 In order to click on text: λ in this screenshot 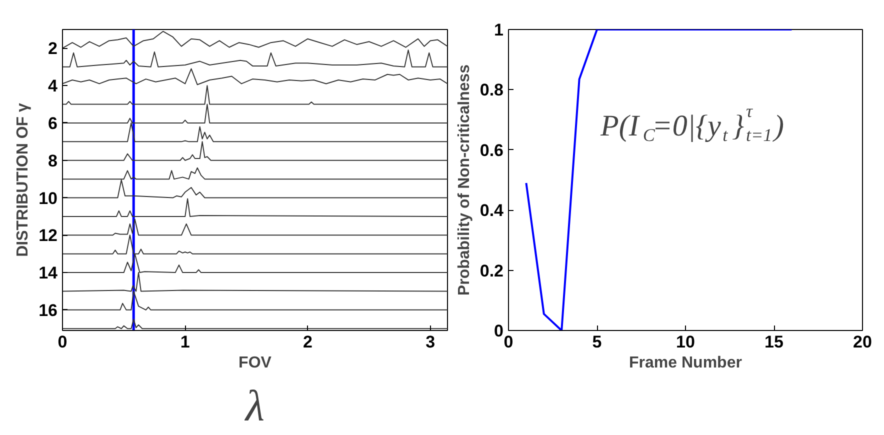, I will do `click(254, 406)`.